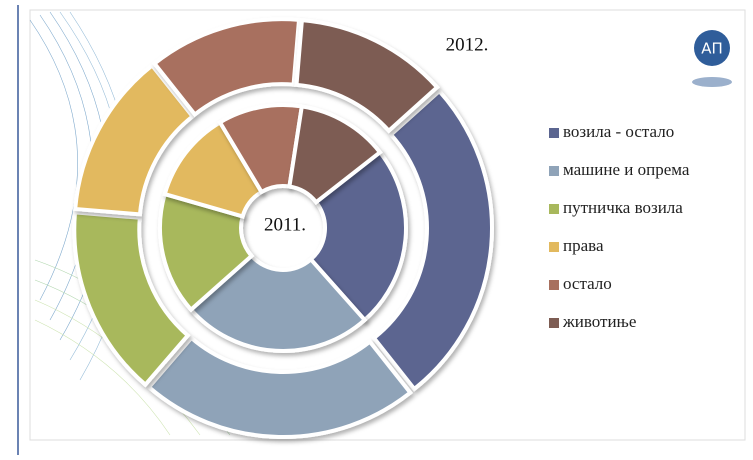 The height and width of the screenshot is (460, 753). Describe the element at coordinates (618, 131) in the screenshot. I see `legend-label: возила - остало` at that location.